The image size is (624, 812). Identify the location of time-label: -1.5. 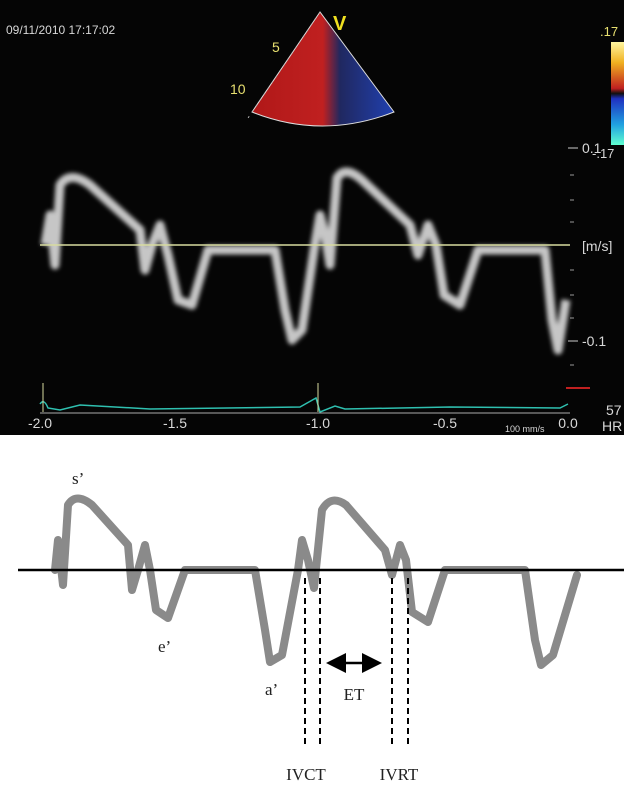
(175, 423).